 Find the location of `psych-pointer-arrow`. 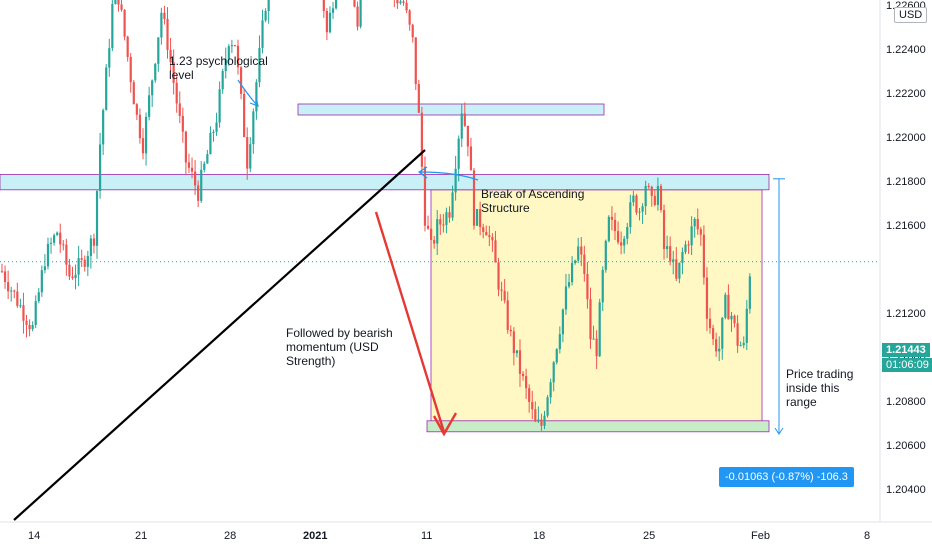

psych-pointer-arrow is located at coordinates (247, 92).